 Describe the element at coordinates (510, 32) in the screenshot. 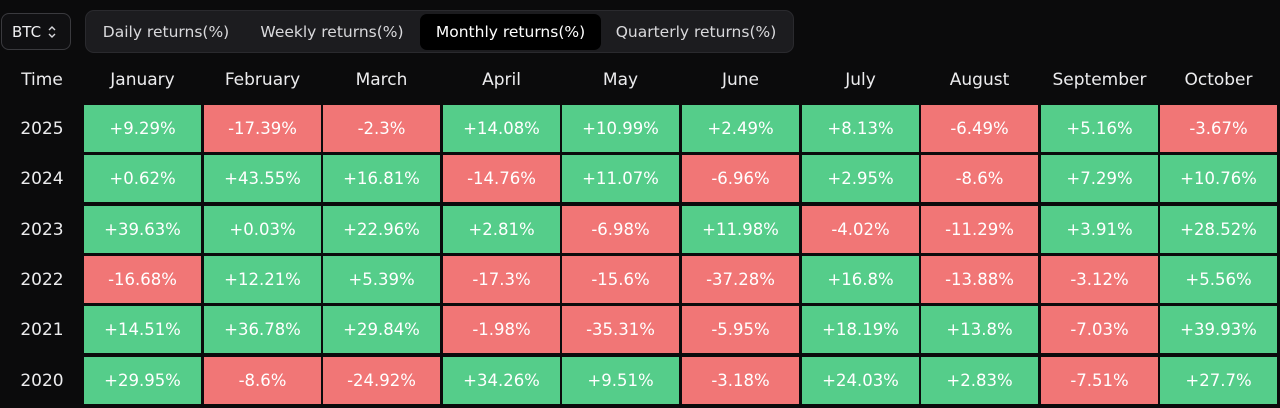

I see `tab-monthly-returns: Monthly returns(%)` at that location.